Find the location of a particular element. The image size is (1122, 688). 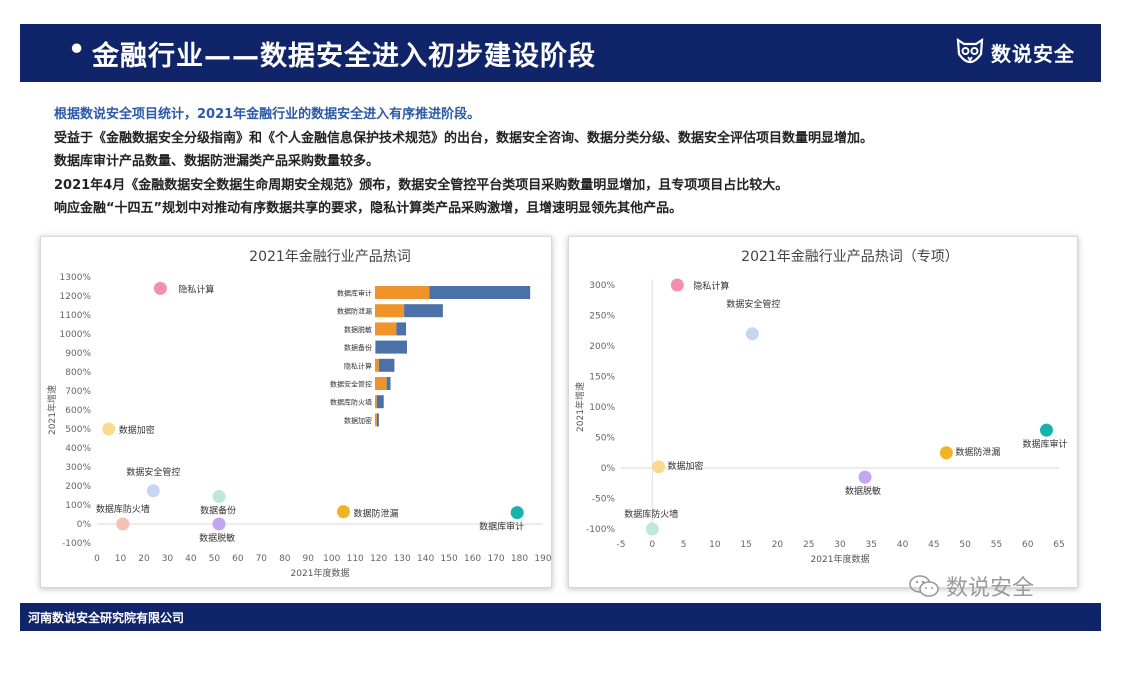

x-tick-label: 80 is located at coordinates (285, 559).